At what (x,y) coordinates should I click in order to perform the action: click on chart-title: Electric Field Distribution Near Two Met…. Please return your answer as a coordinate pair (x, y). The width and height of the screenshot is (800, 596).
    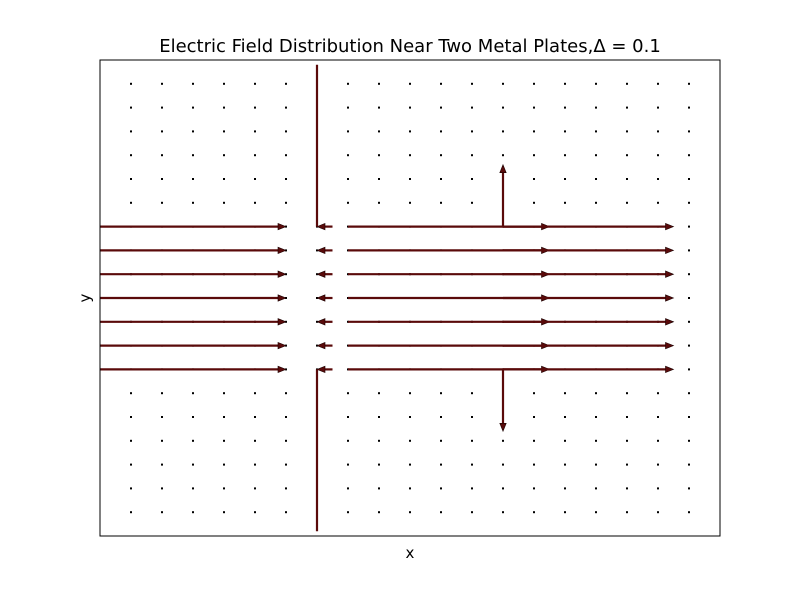
    Looking at the image, I should click on (410, 46).